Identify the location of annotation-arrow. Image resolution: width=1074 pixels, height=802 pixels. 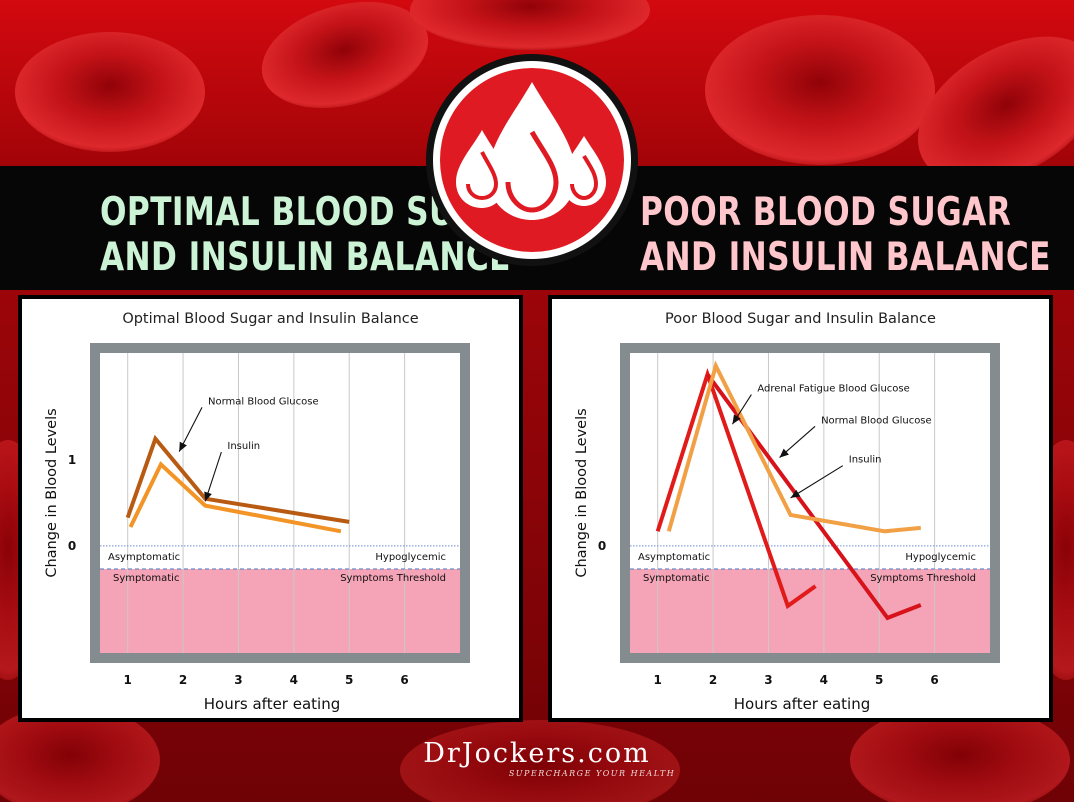
(817, 482).